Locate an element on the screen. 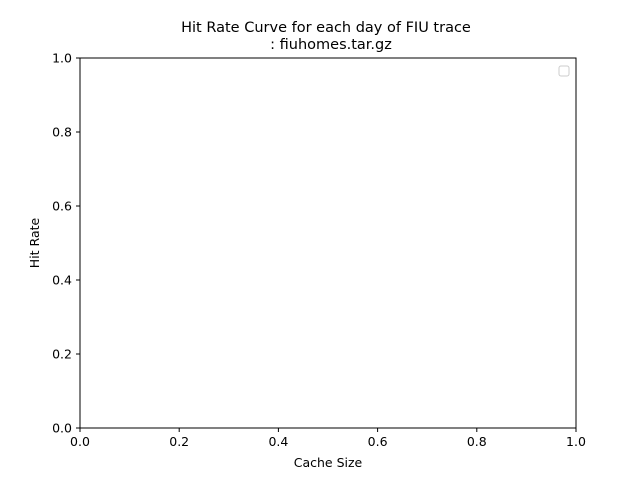 This screenshot has width=640, height=484. x-tick-label: 0.8 is located at coordinates (477, 441).